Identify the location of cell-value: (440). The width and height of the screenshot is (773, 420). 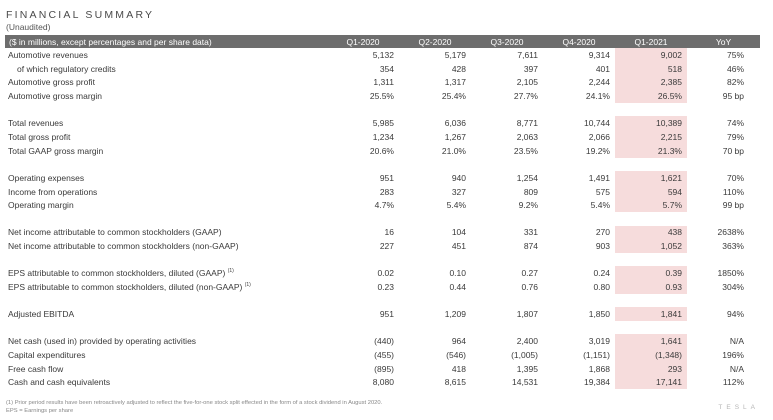
(384, 340).